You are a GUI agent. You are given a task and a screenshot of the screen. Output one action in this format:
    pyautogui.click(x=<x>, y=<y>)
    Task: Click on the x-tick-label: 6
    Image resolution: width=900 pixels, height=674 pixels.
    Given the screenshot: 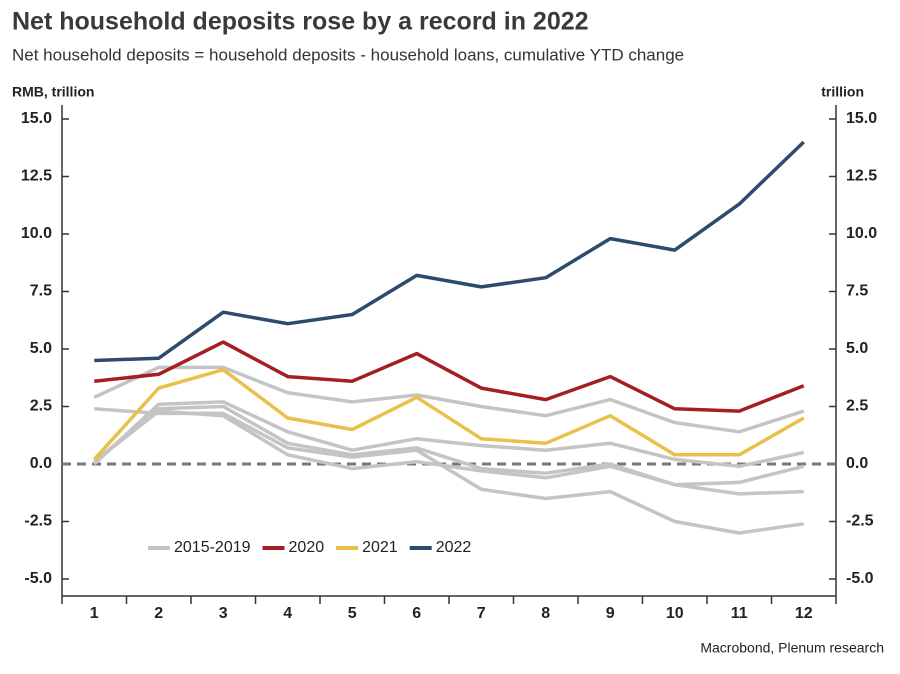 What is the action you would take?
    pyautogui.click(x=416, y=613)
    